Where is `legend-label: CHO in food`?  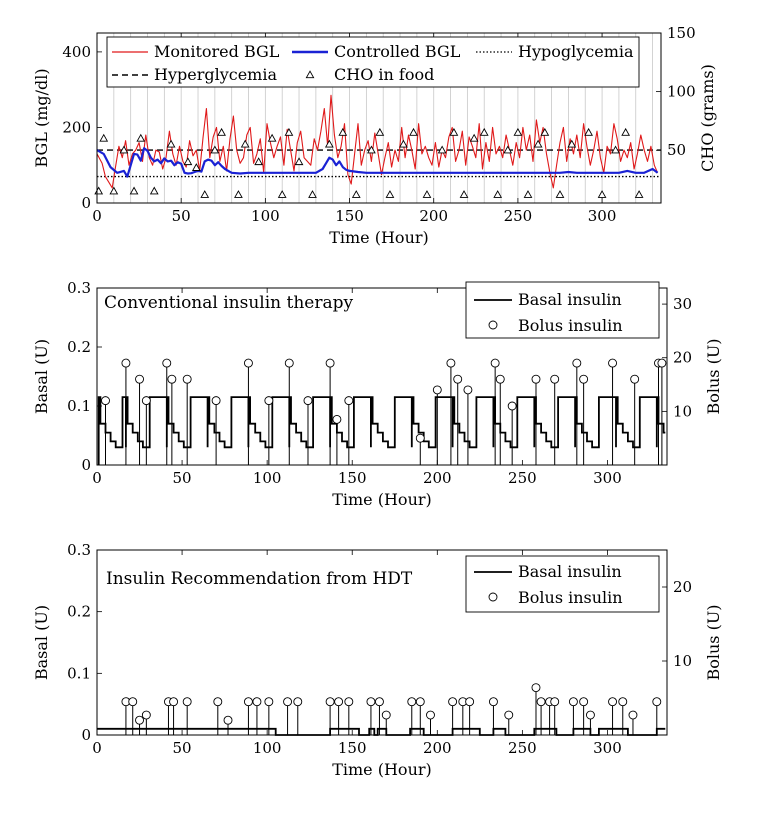 legend-label: CHO in food is located at coordinates (384, 74).